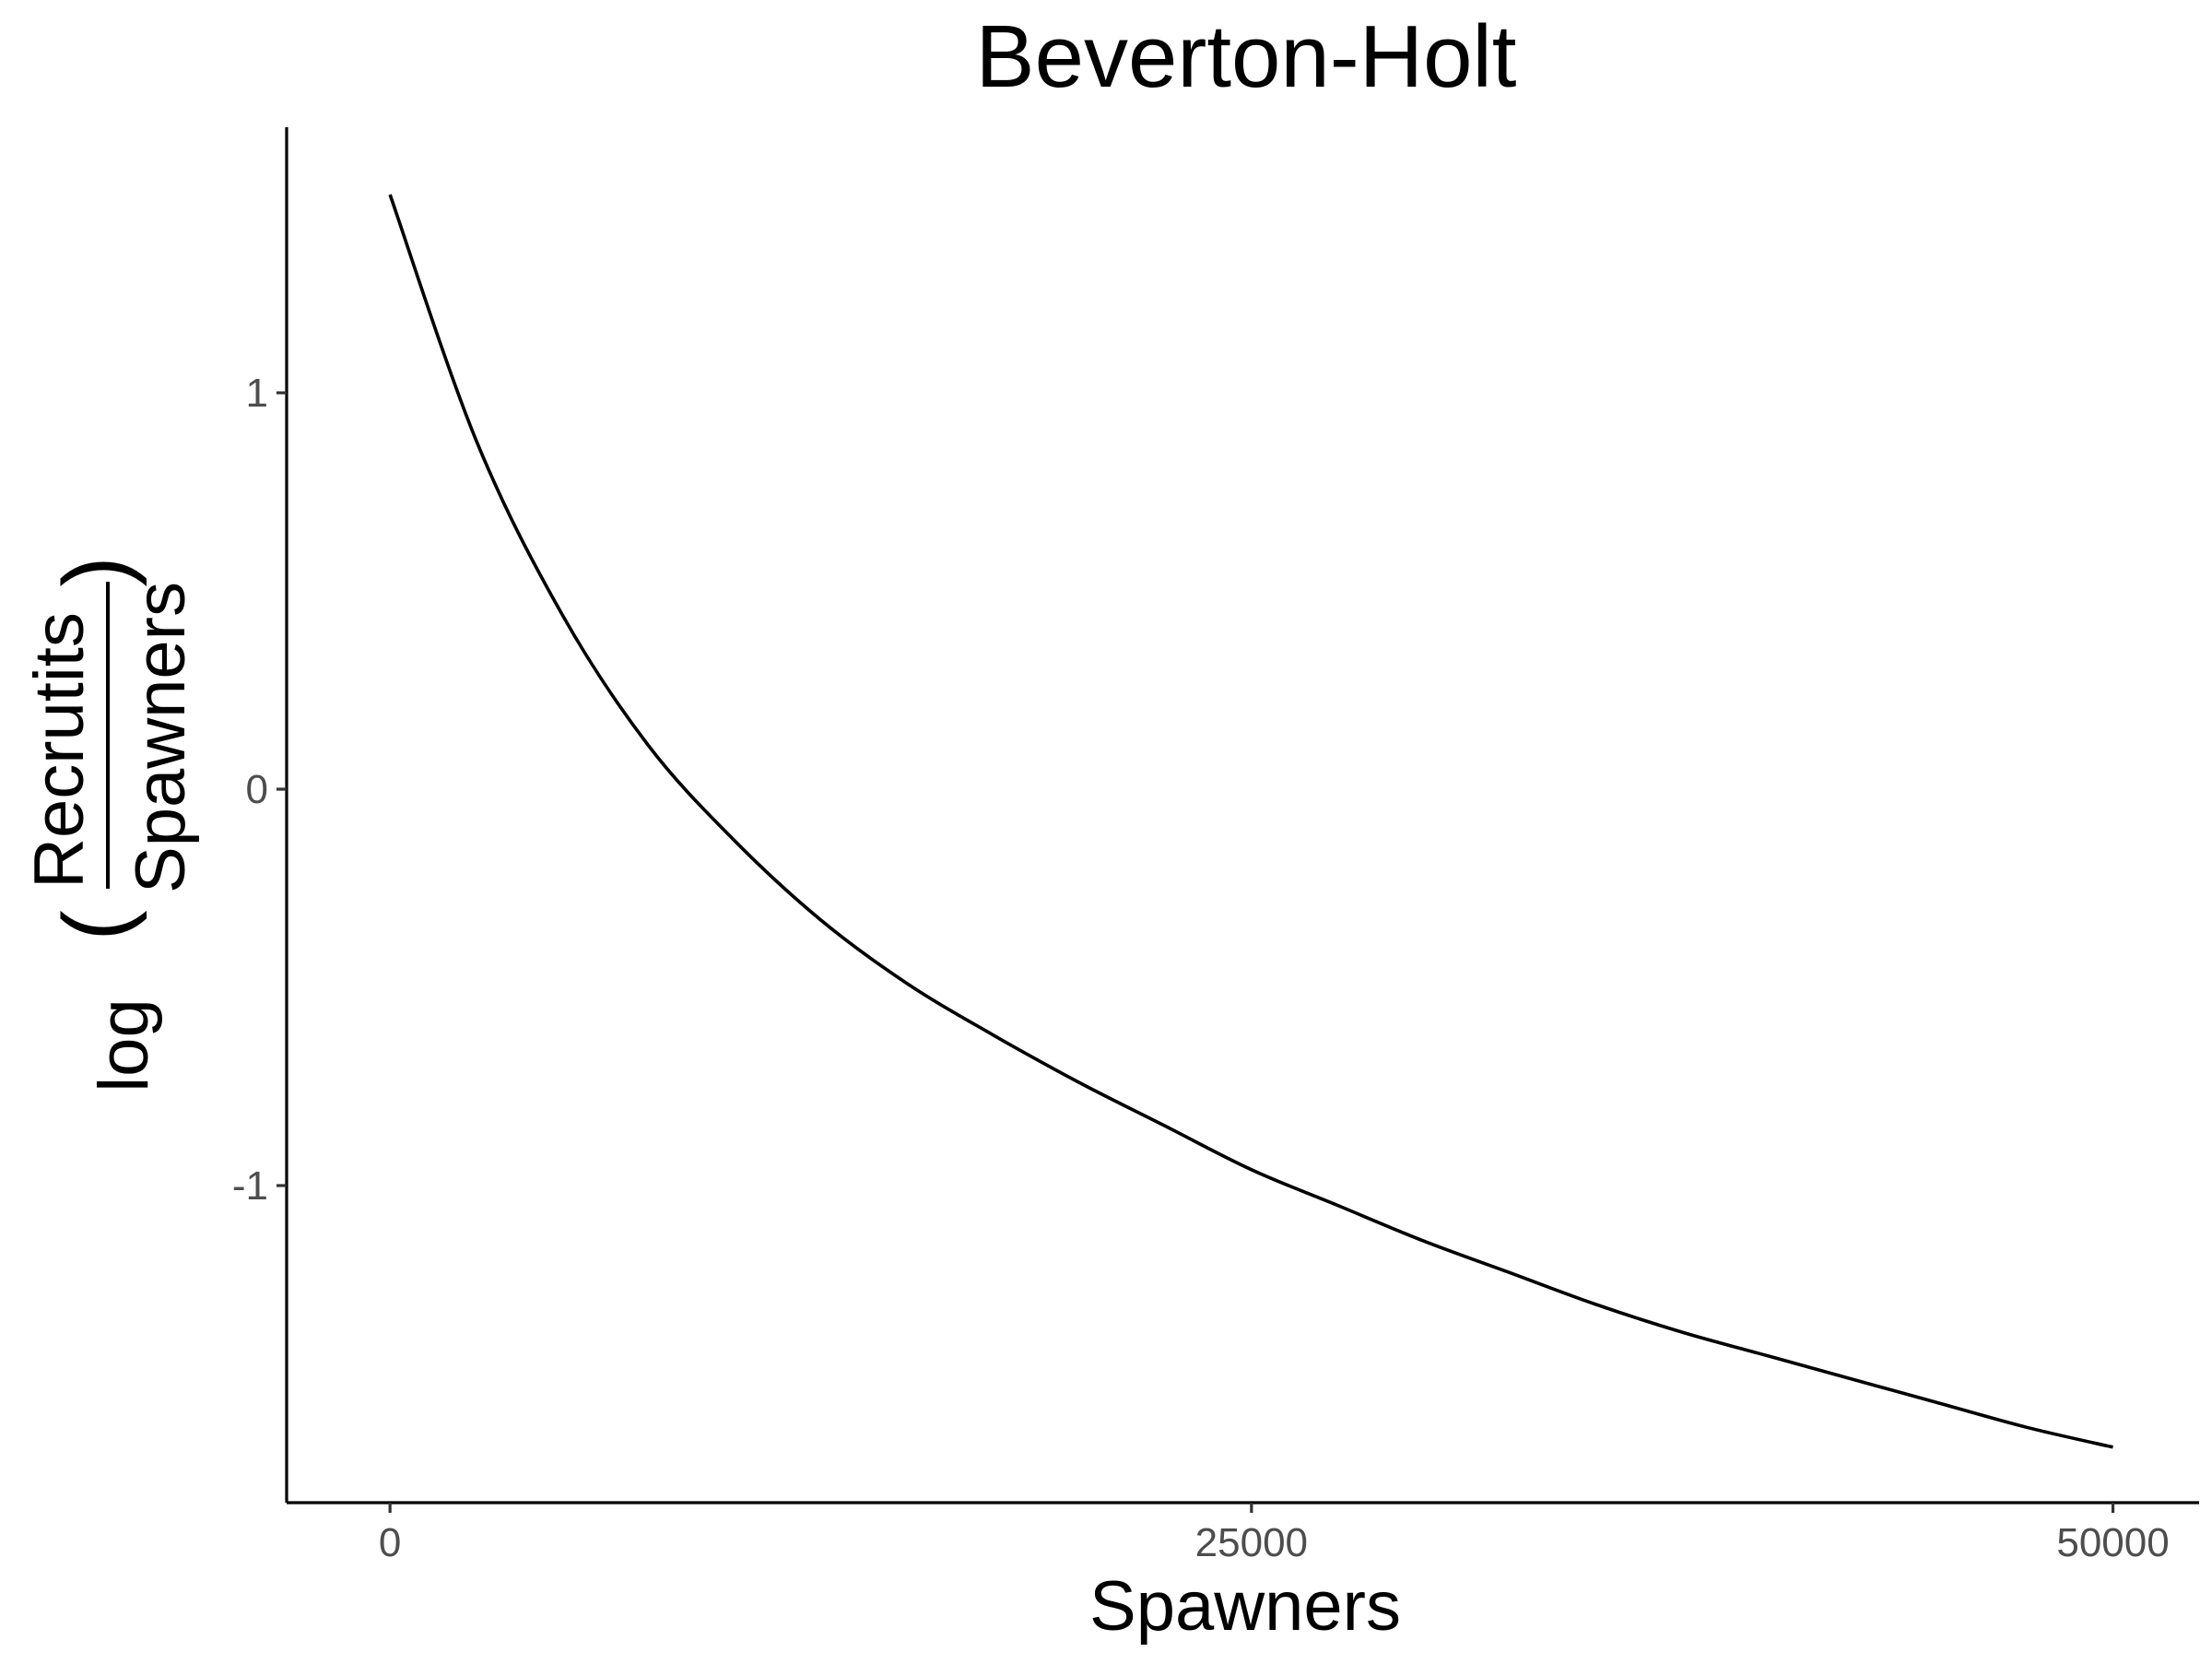 Image resolution: width=2212 pixels, height=1664 pixels. What do you see at coordinates (95, 571) in the screenshot?
I see `y-axis-title-close-paren: )` at bounding box center [95, 571].